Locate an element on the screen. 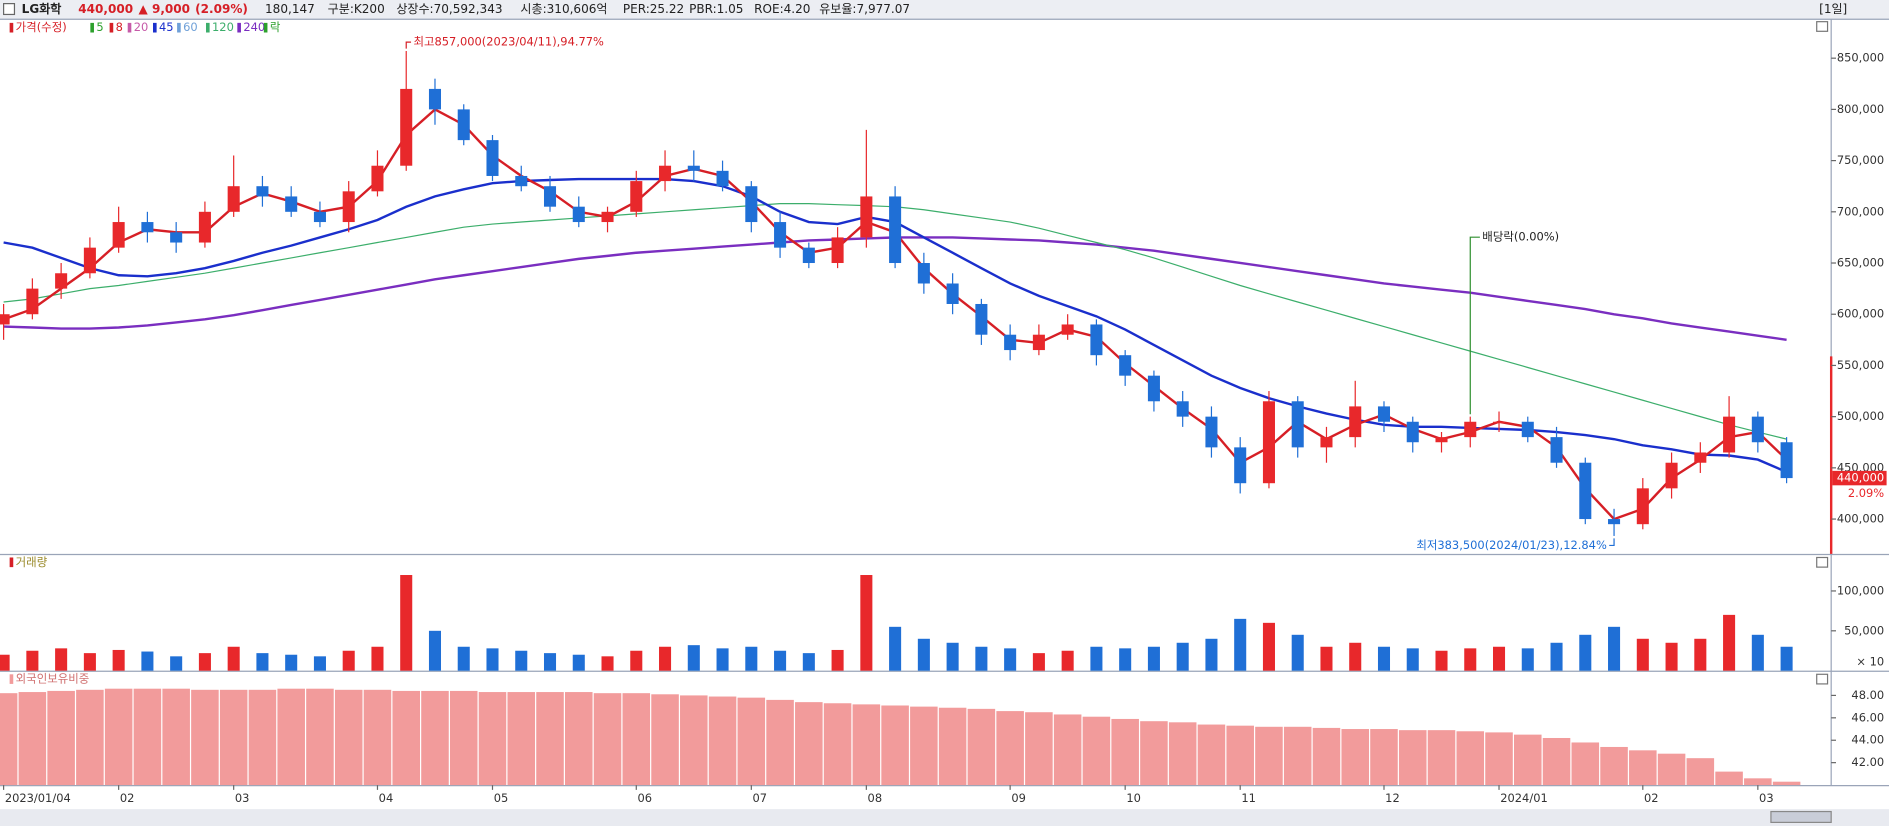 This screenshot has width=1889, height=826. legend-label: 240 is located at coordinates (254, 27).